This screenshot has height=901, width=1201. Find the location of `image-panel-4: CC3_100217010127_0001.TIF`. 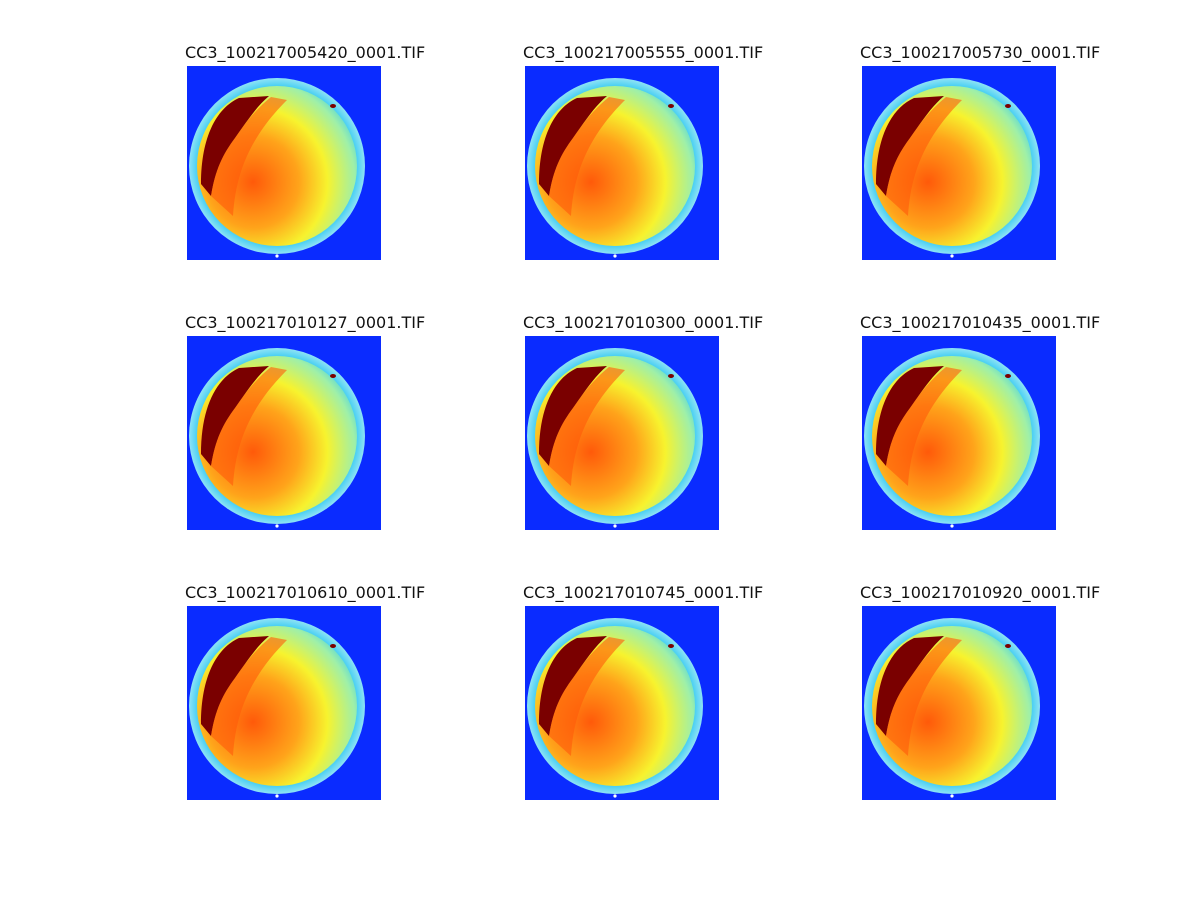

image-panel-4: CC3_100217010127_0001.TIF is located at coordinates (320, 429).